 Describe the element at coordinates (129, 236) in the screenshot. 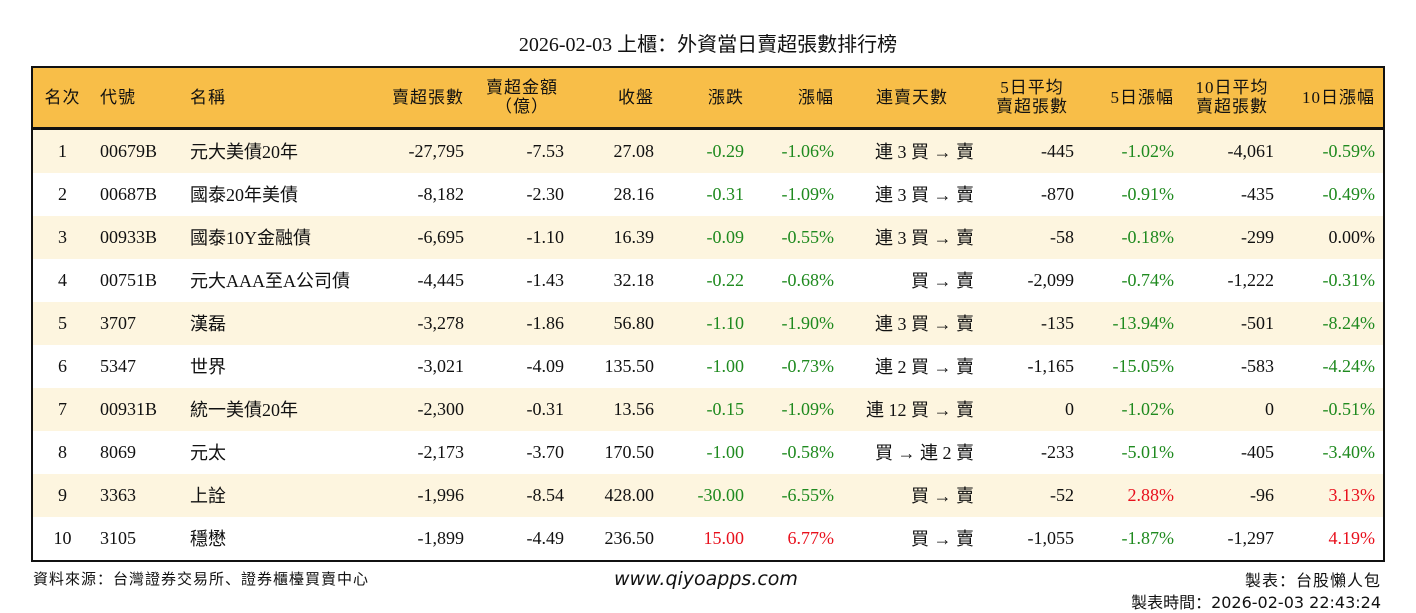

I see `cell-code: 00933B` at that location.